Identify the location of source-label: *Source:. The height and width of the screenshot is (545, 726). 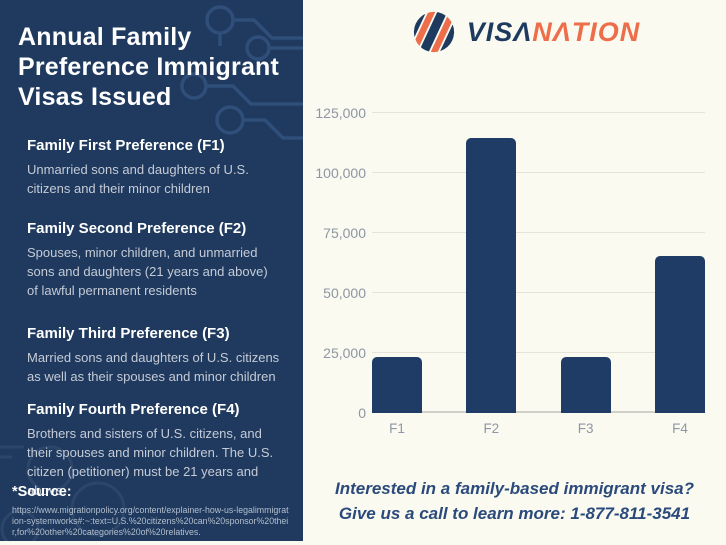
(42, 492).